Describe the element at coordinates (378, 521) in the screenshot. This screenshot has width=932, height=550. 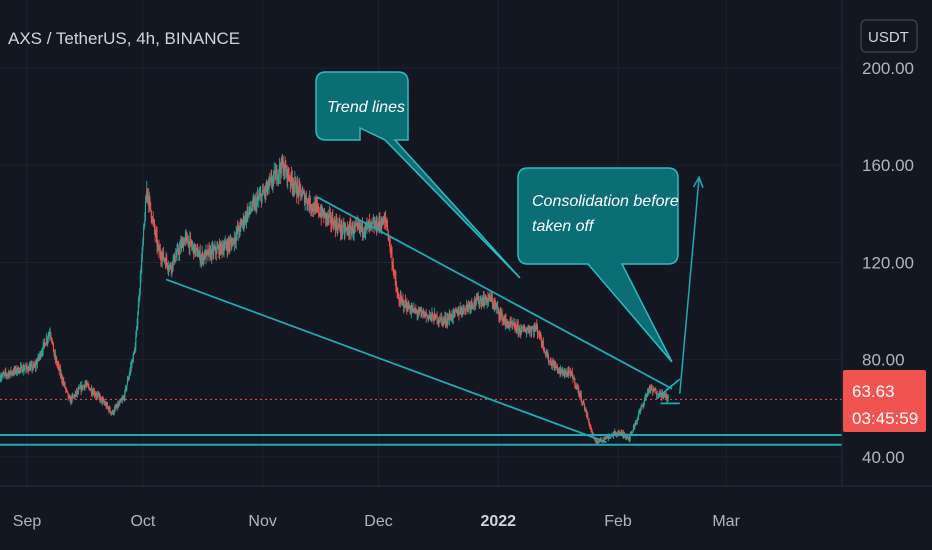
I see `time-tick-label: Dec` at that location.